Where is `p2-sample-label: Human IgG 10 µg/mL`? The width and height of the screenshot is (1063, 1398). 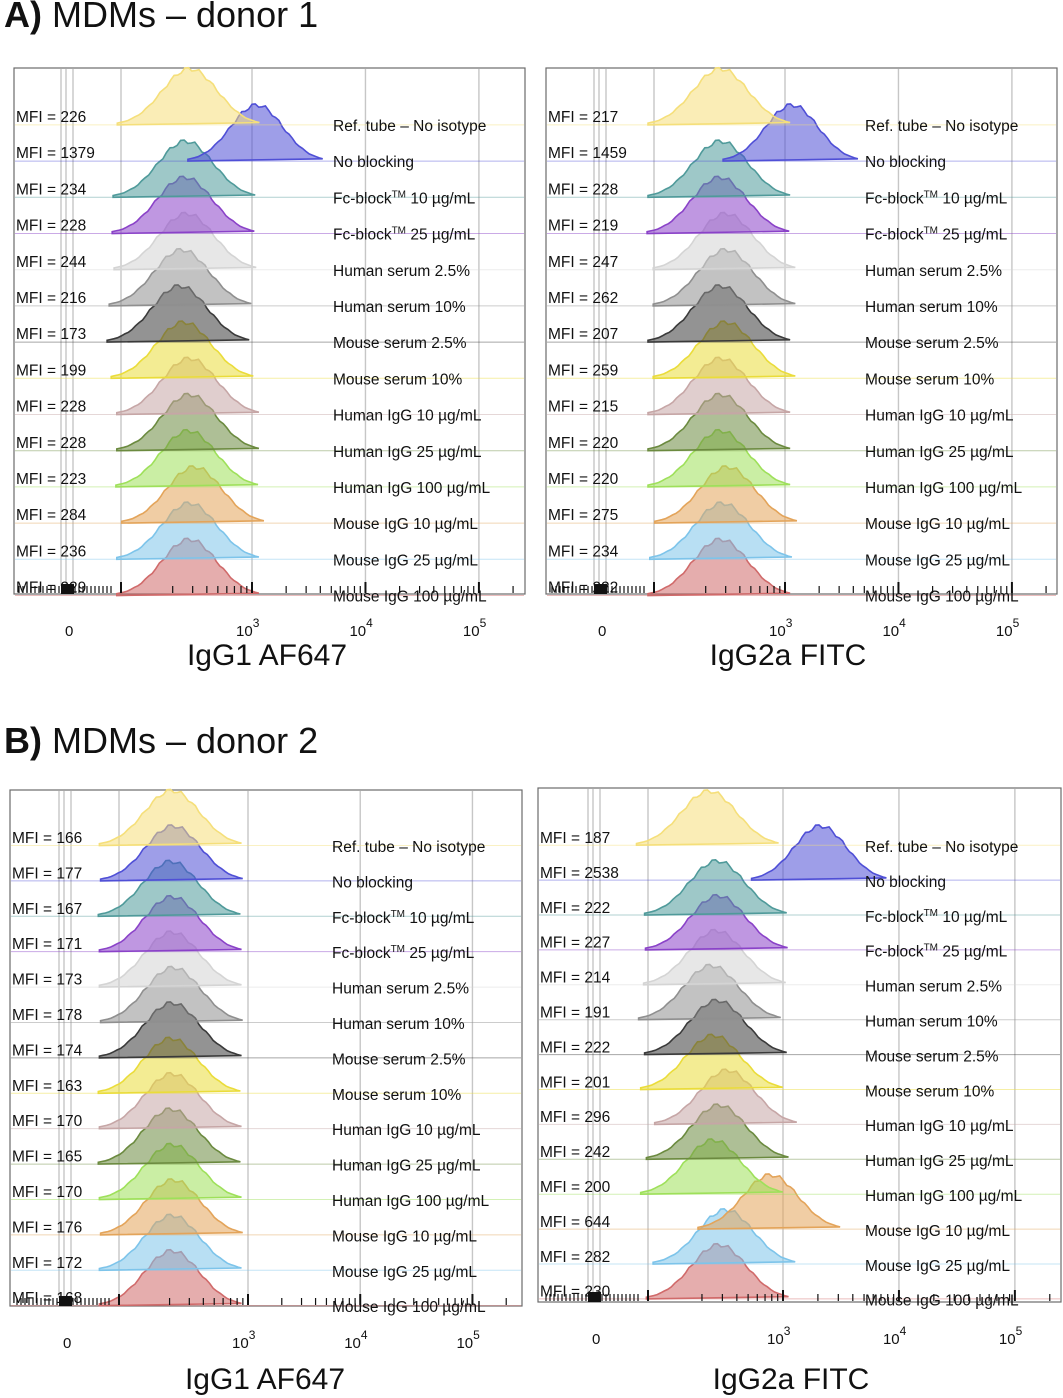 p2-sample-label: Human IgG 10 µg/mL is located at coordinates (406, 1130).